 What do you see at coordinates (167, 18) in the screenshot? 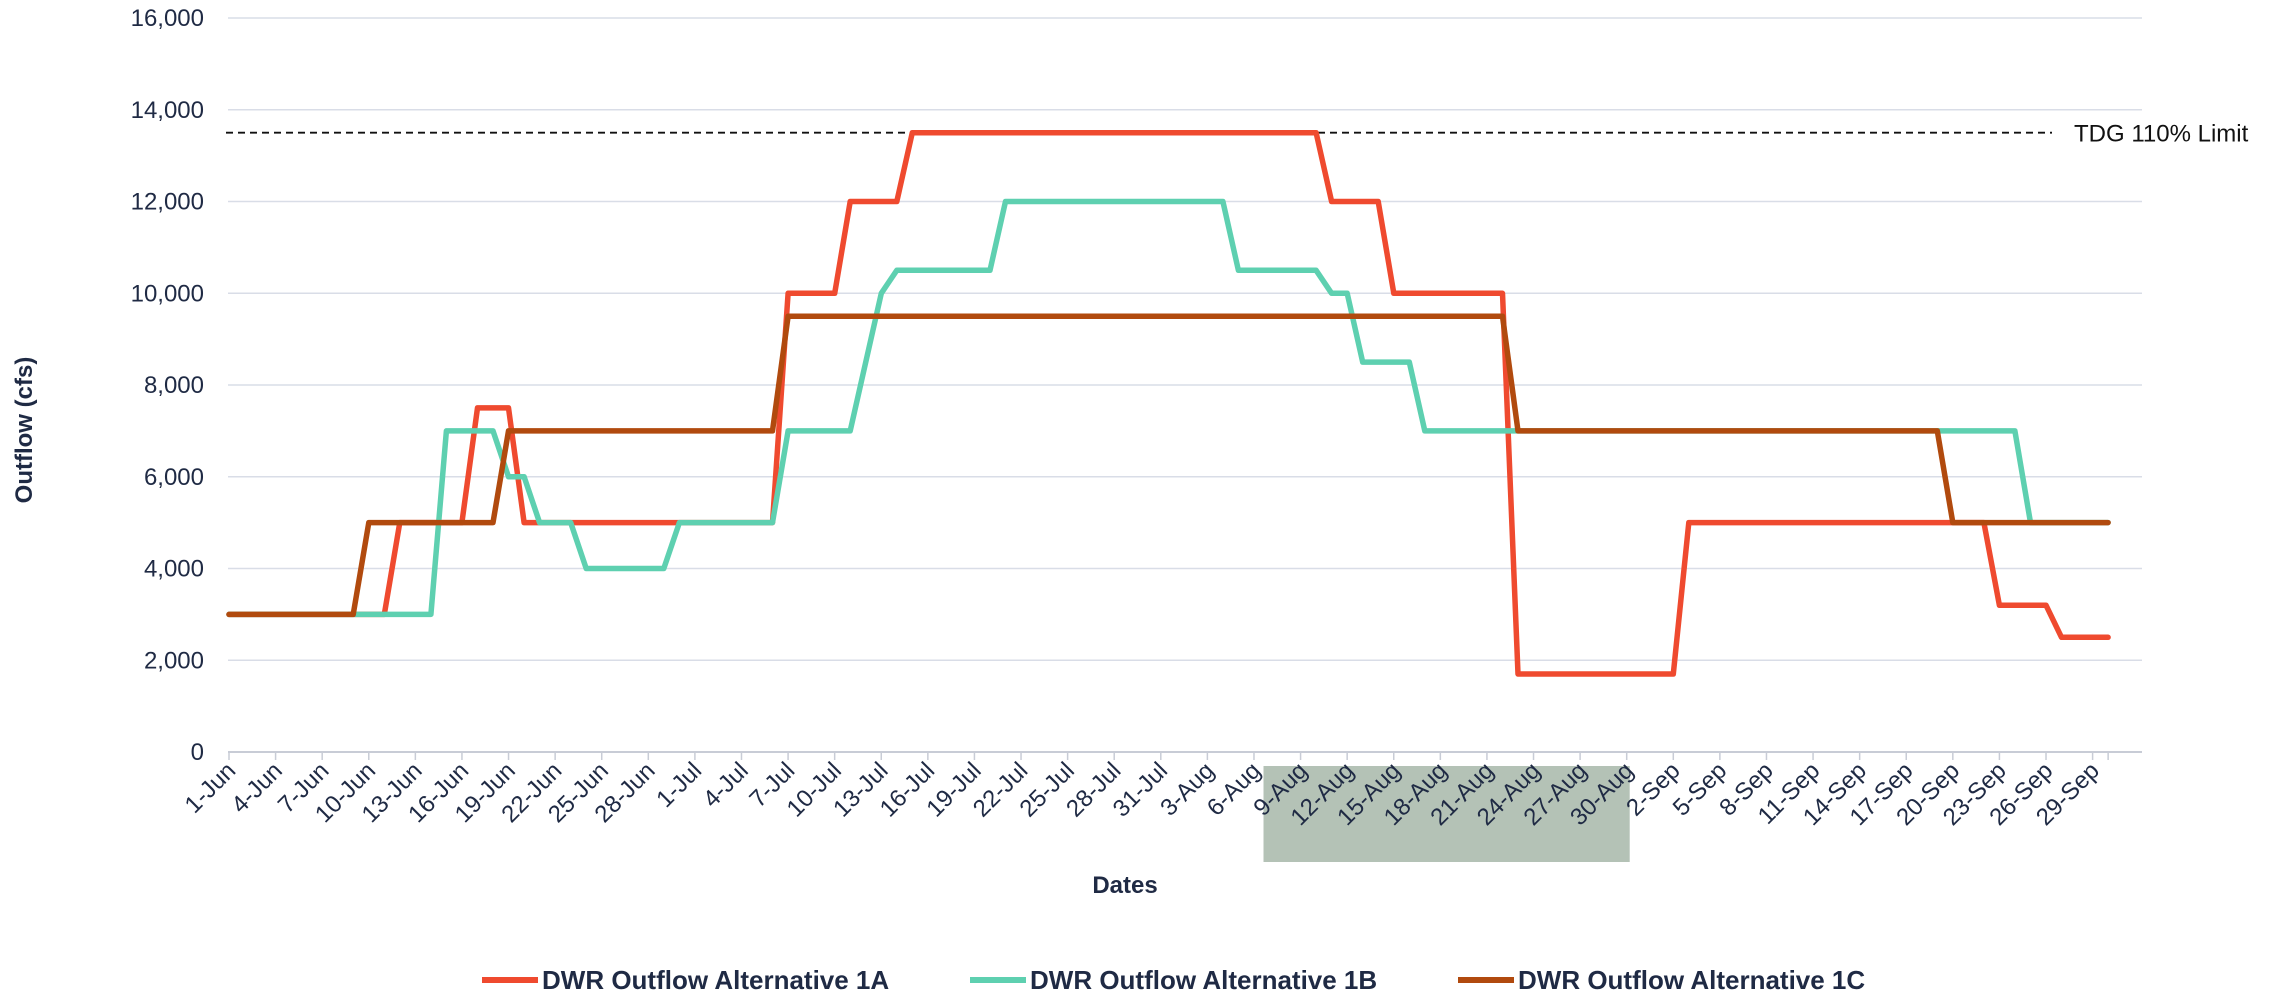
I see `y-tick-label: 16,000` at bounding box center [167, 18].